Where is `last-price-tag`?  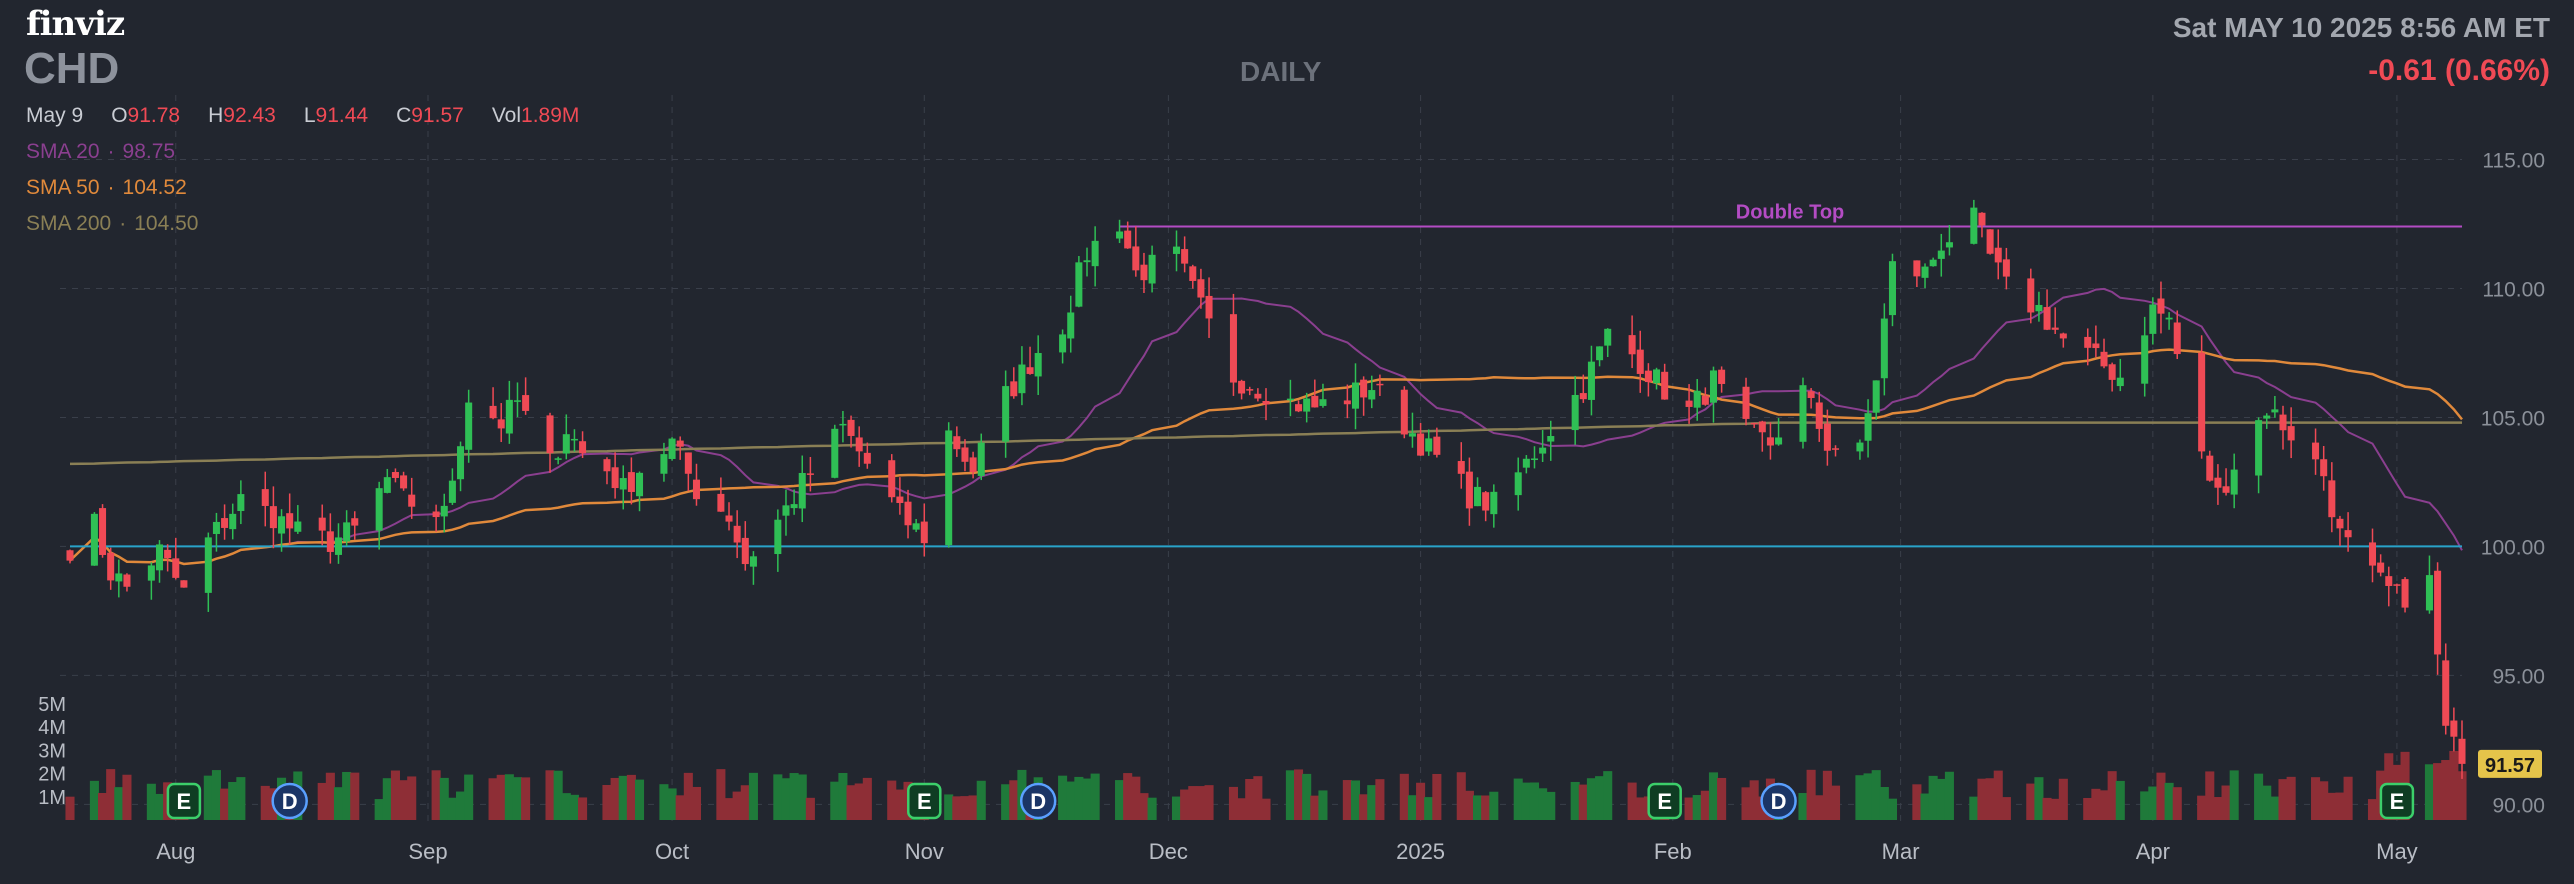 last-price-tag is located at coordinates (2510, 763).